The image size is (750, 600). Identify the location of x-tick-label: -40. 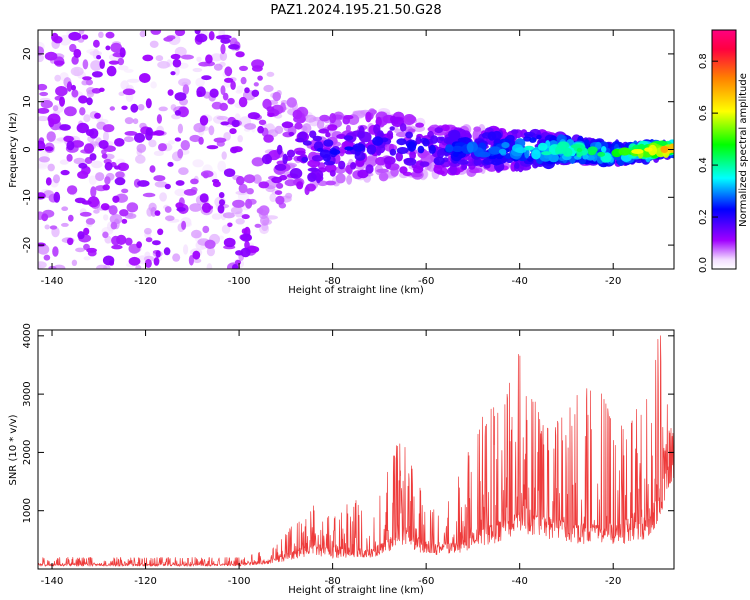
(520, 281).